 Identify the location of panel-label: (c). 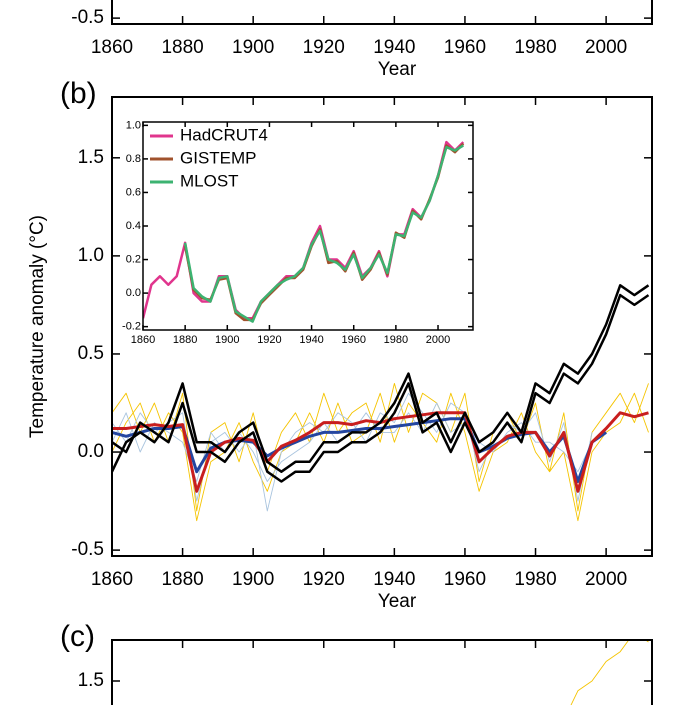
(77, 636).